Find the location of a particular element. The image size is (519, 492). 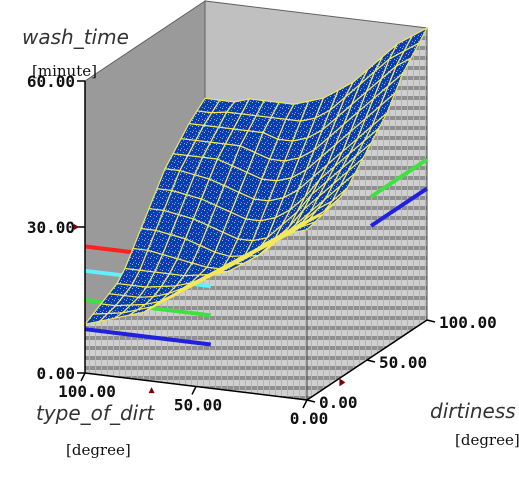

y-axis-label: dirtiness is located at coordinates (473, 411).